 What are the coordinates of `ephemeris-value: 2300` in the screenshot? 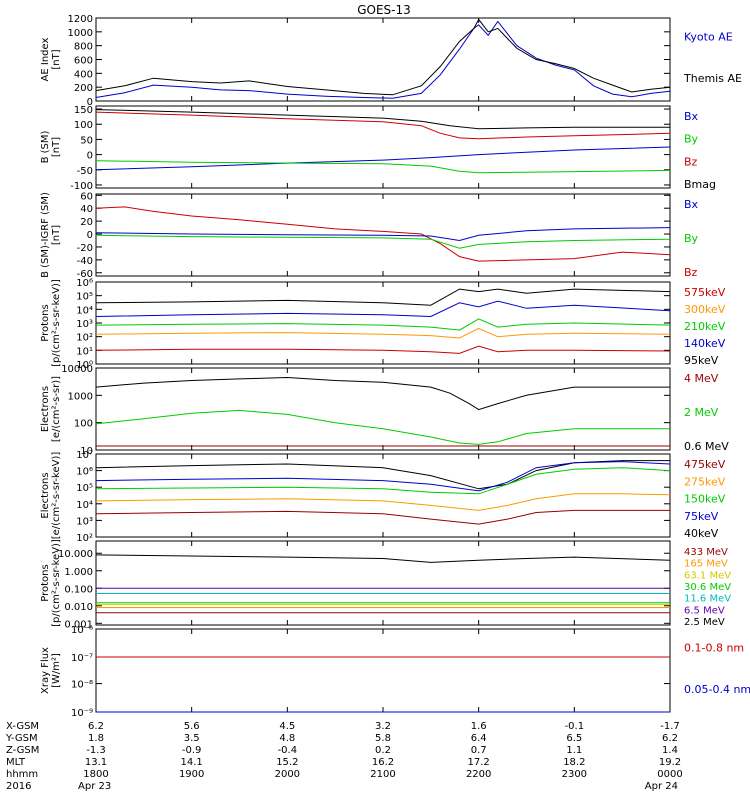 It's located at (574, 774).